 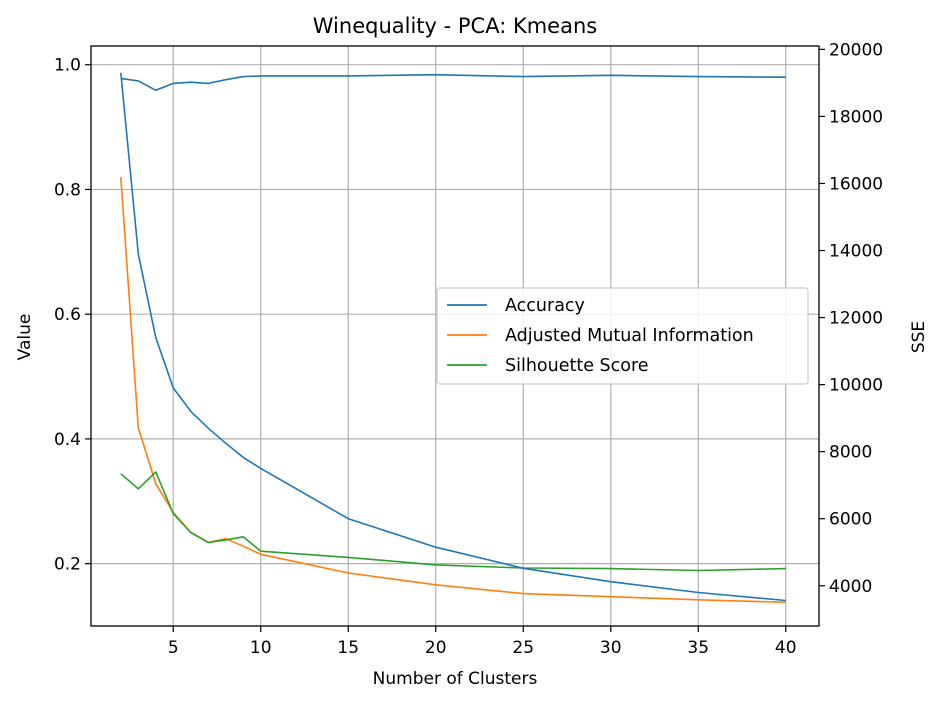 What do you see at coordinates (856, 184) in the screenshot?
I see `right-y-tick-label: 16000` at bounding box center [856, 184].